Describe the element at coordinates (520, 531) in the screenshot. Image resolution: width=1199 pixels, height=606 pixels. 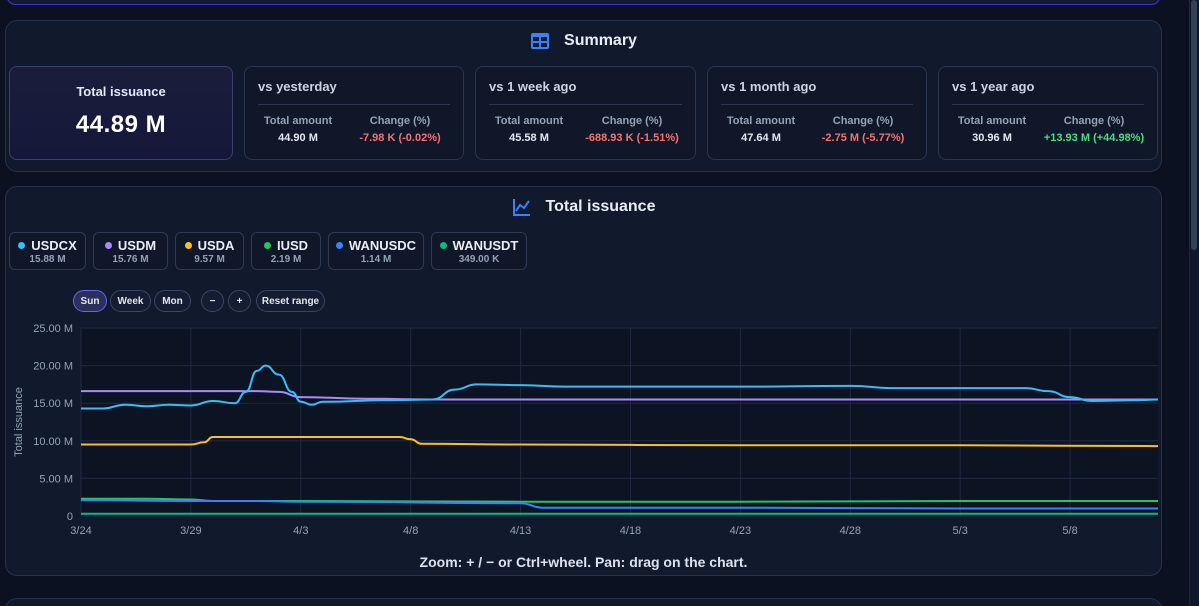
I see `x-tick-label: 4/13` at that location.